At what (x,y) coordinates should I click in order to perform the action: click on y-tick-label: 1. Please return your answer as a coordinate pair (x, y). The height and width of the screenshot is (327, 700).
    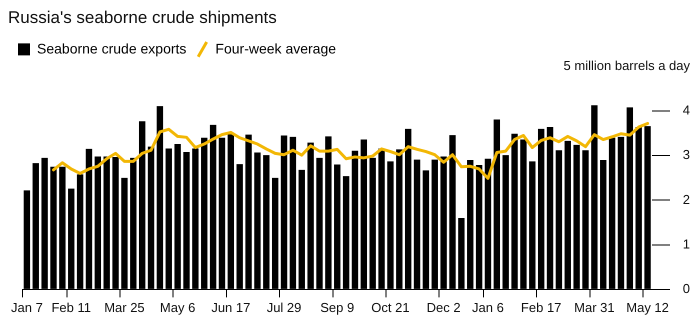
    Looking at the image, I should click on (686, 244).